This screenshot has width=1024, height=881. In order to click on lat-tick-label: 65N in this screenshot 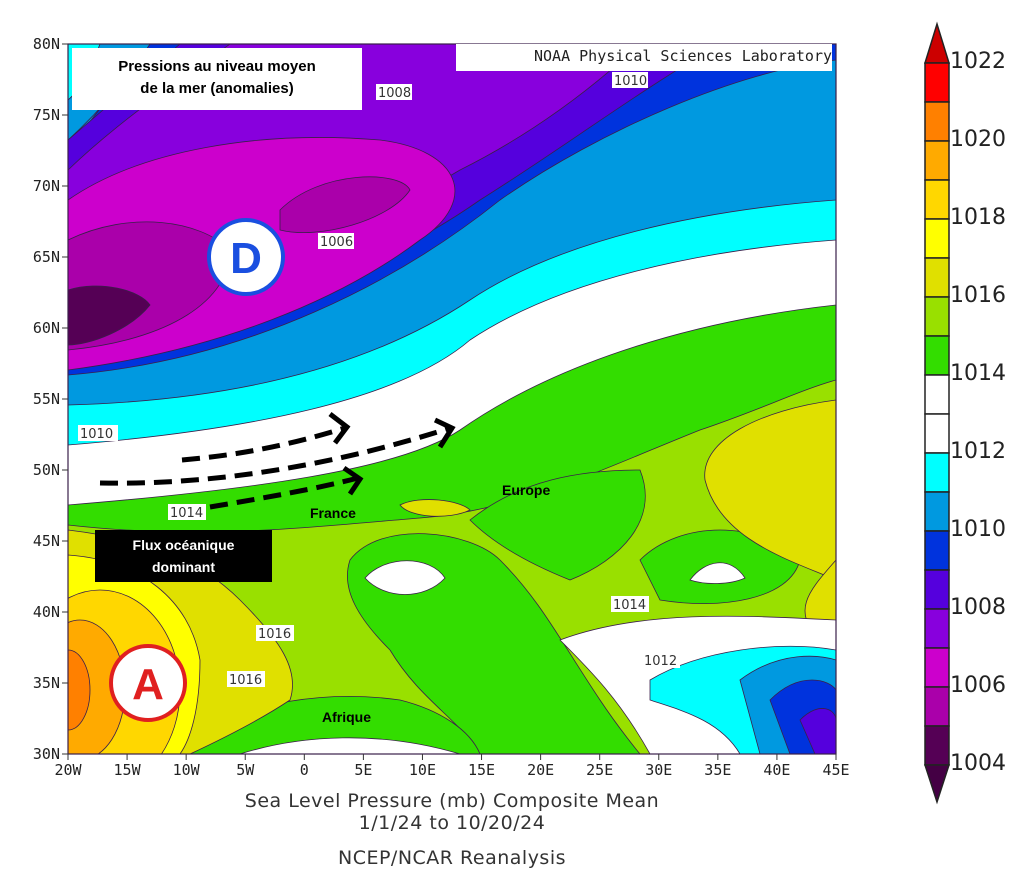, I will do `click(46, 257)`.